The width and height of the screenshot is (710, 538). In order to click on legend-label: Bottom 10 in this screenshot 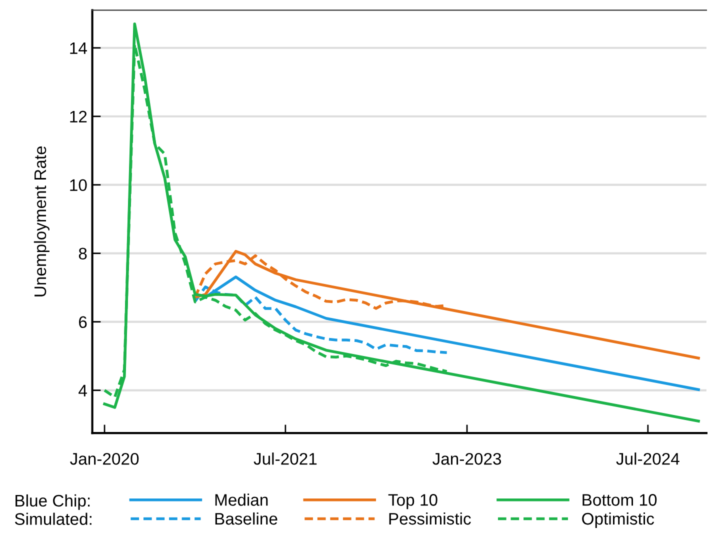, I will do `click(619, 500)`.